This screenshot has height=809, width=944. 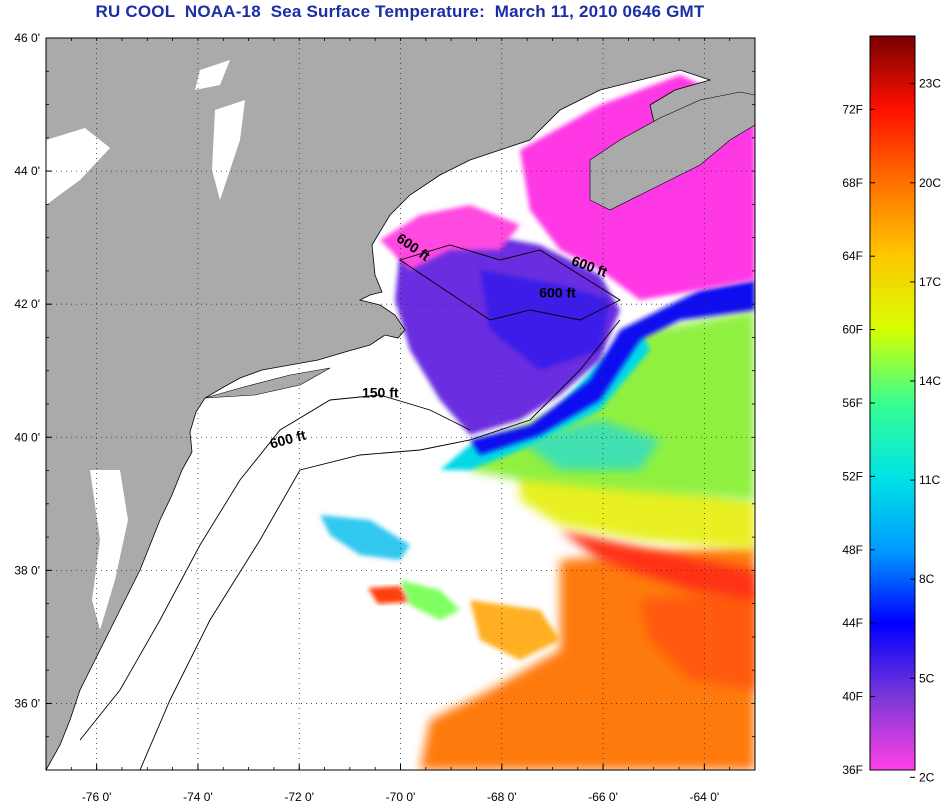 What do you see at coordinates (930, 381) in the screenshot?
I see `colorbar-c-label: 14C` at bounding box center [930, 381].